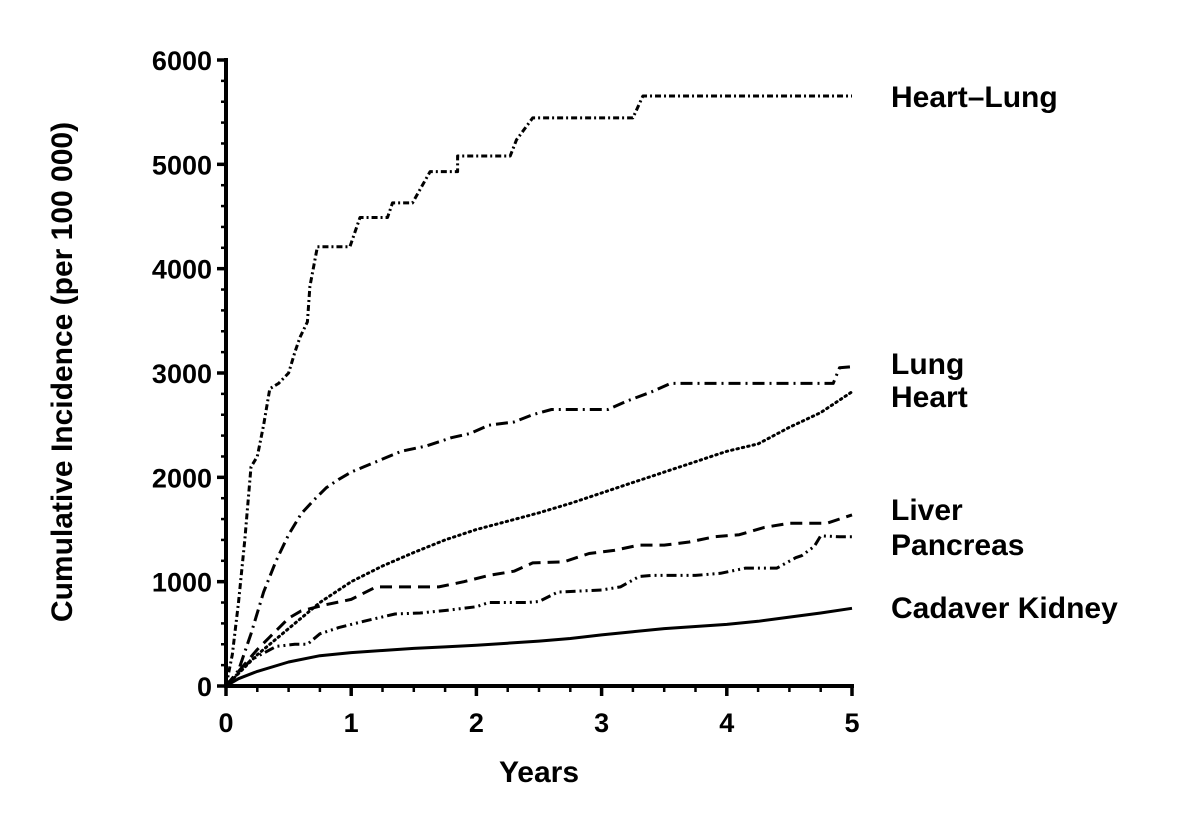  I want to click on series-label-heart: Heart, so click(929, 397).